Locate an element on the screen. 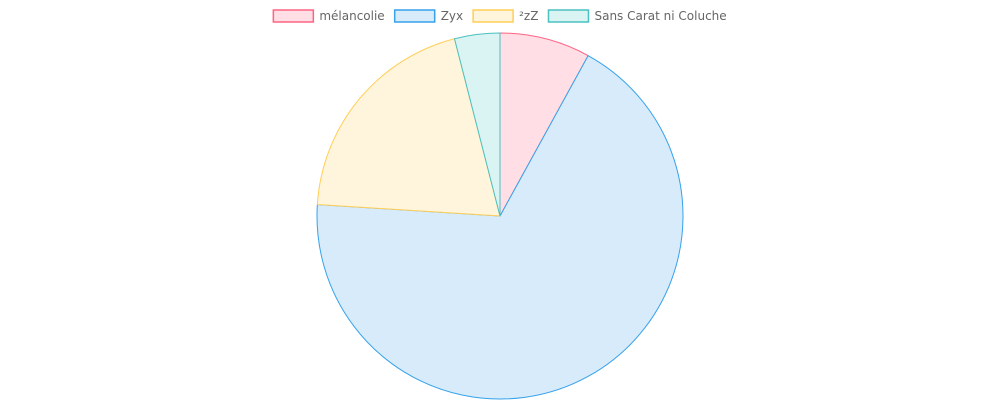 The image size is (1000, 400). chart-legend: mélancolie Zyx ²zZ Sans Carat ni Coluche is located at coordinates (499, 16).